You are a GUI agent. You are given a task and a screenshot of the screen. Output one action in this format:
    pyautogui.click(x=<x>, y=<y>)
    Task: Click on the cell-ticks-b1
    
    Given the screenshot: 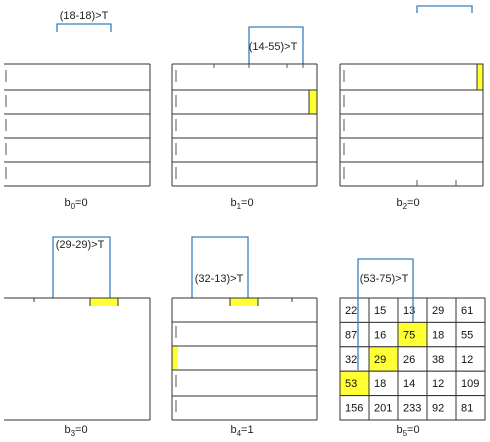 What is the action you would take?
    pyautogui.click(x=239, y=121)
    